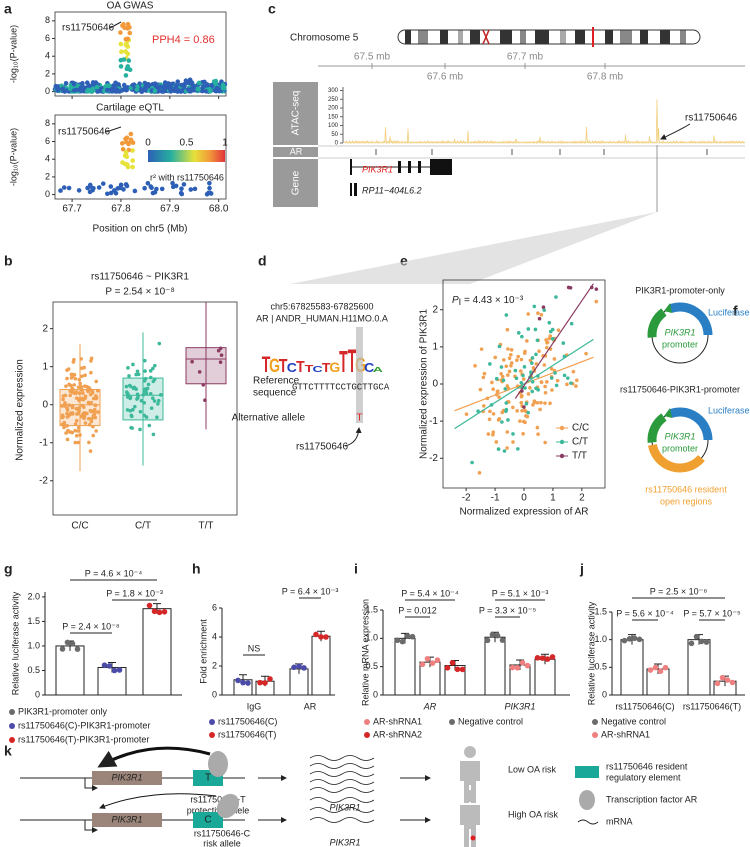 This screenshot has height=847, width=750. What do you see at coordinates (143, 526) in the screenshot?
I see `x-tick-label: C/T` at bounding box center [143, 526].